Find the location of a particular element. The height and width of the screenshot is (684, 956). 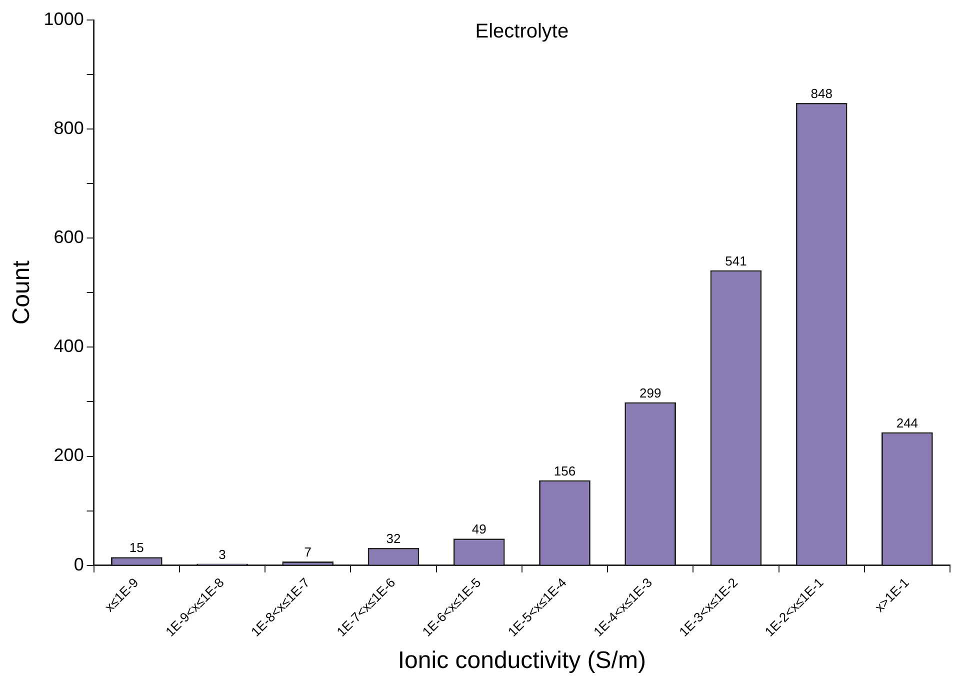

y-tick-label: 800 is located at coordinates (69, 128).